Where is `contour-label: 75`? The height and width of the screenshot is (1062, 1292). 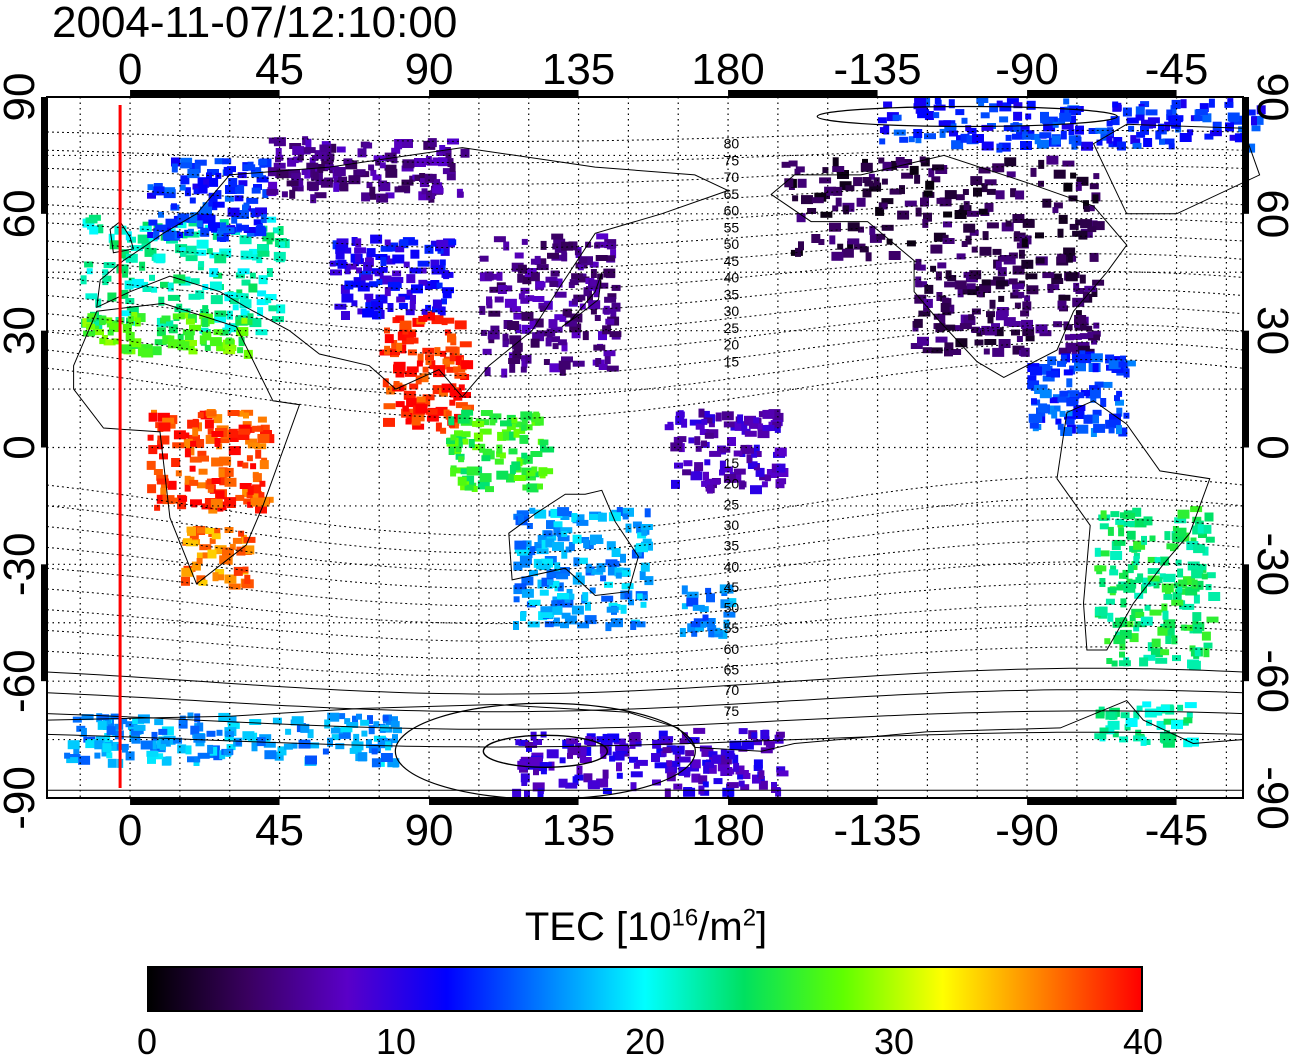 contour-label: 75 is located at coordinates (732, 160).